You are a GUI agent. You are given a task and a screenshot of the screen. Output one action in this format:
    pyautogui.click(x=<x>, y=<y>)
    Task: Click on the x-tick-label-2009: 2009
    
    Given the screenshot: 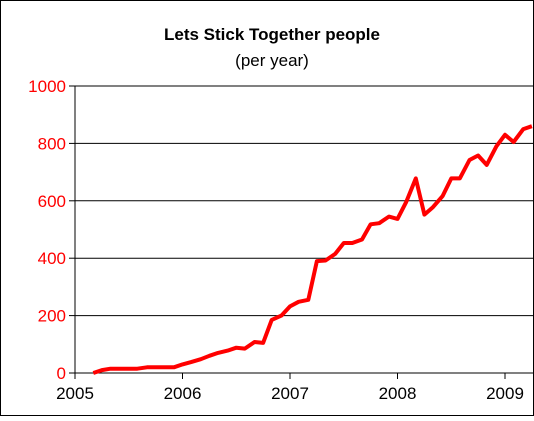 What is the action you would take?
    pyautogui.click(x=505, y=393)
    